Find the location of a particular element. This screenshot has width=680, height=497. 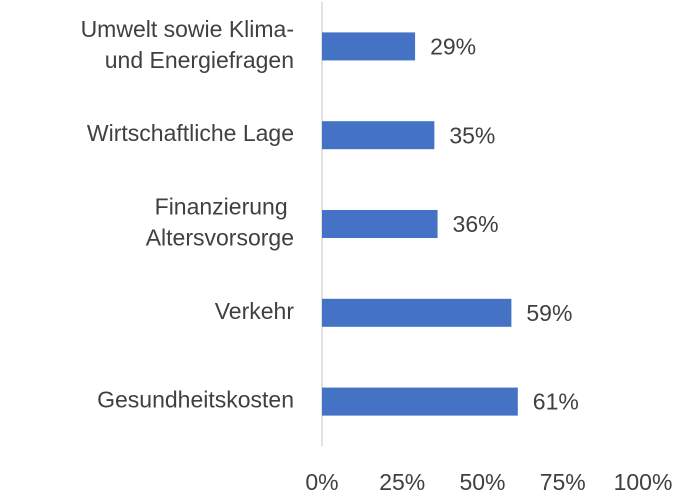

y-tick-label: Wirtschaftliche Lage is located at coordinates (190, 133).